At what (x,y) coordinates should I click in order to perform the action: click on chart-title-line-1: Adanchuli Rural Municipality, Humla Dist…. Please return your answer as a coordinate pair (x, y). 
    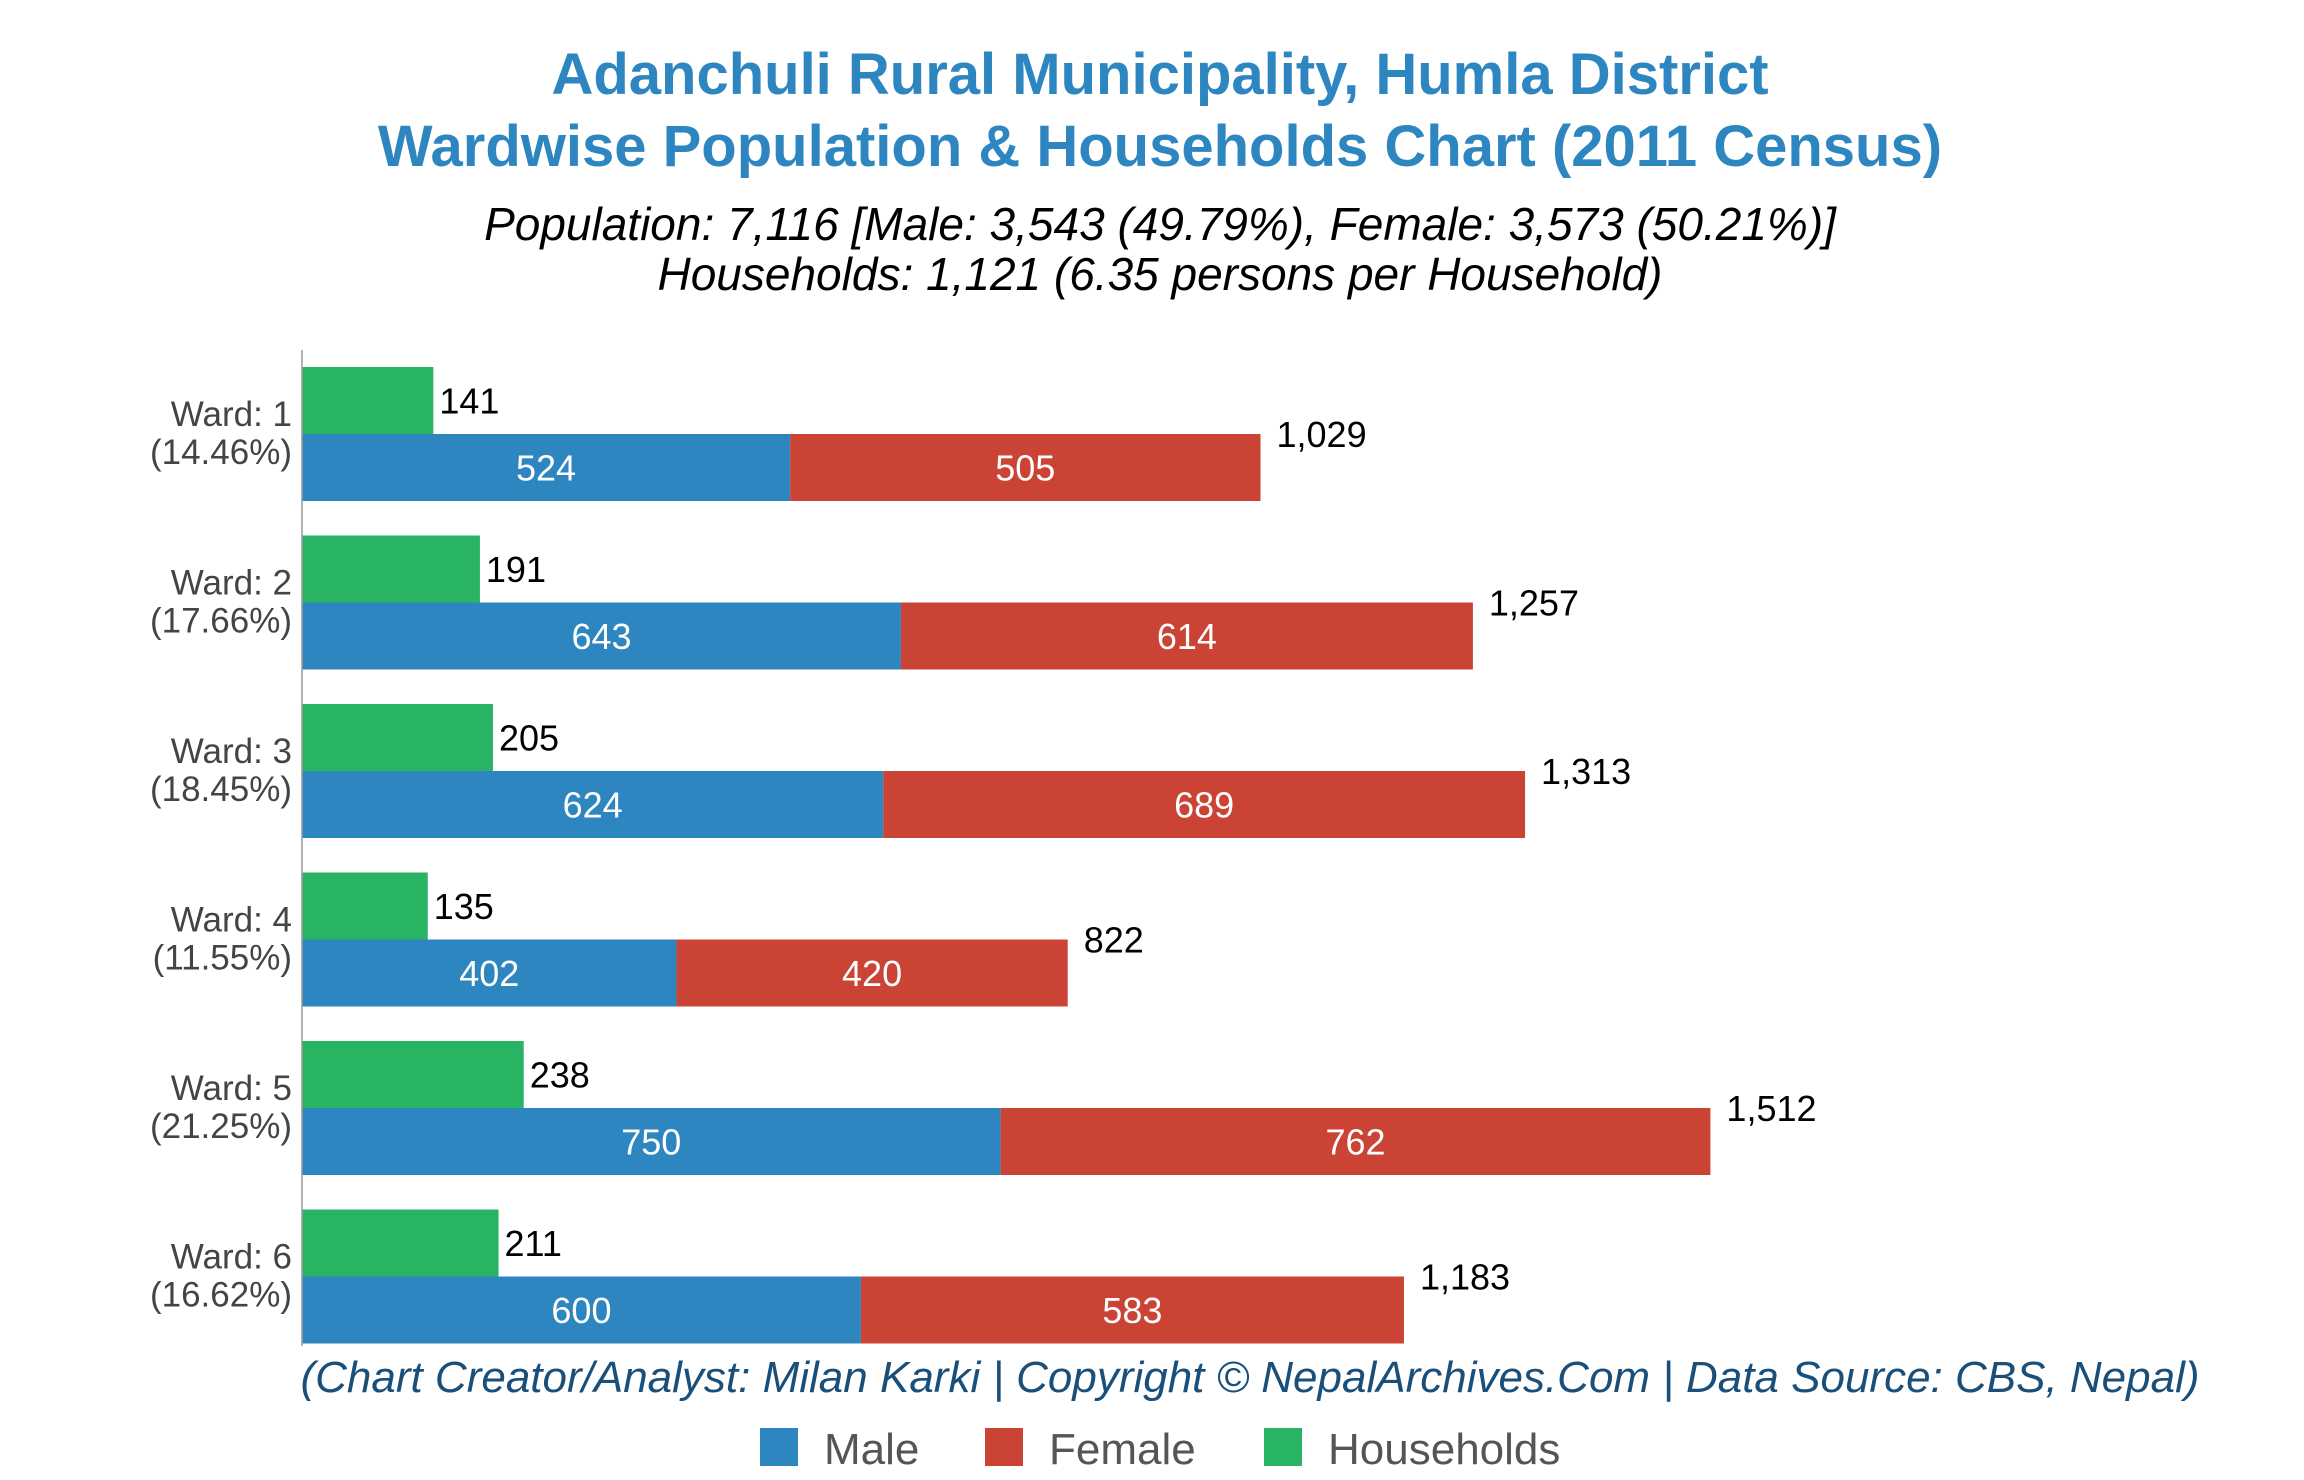
    Looking at the image, I should click on (1159, 74).